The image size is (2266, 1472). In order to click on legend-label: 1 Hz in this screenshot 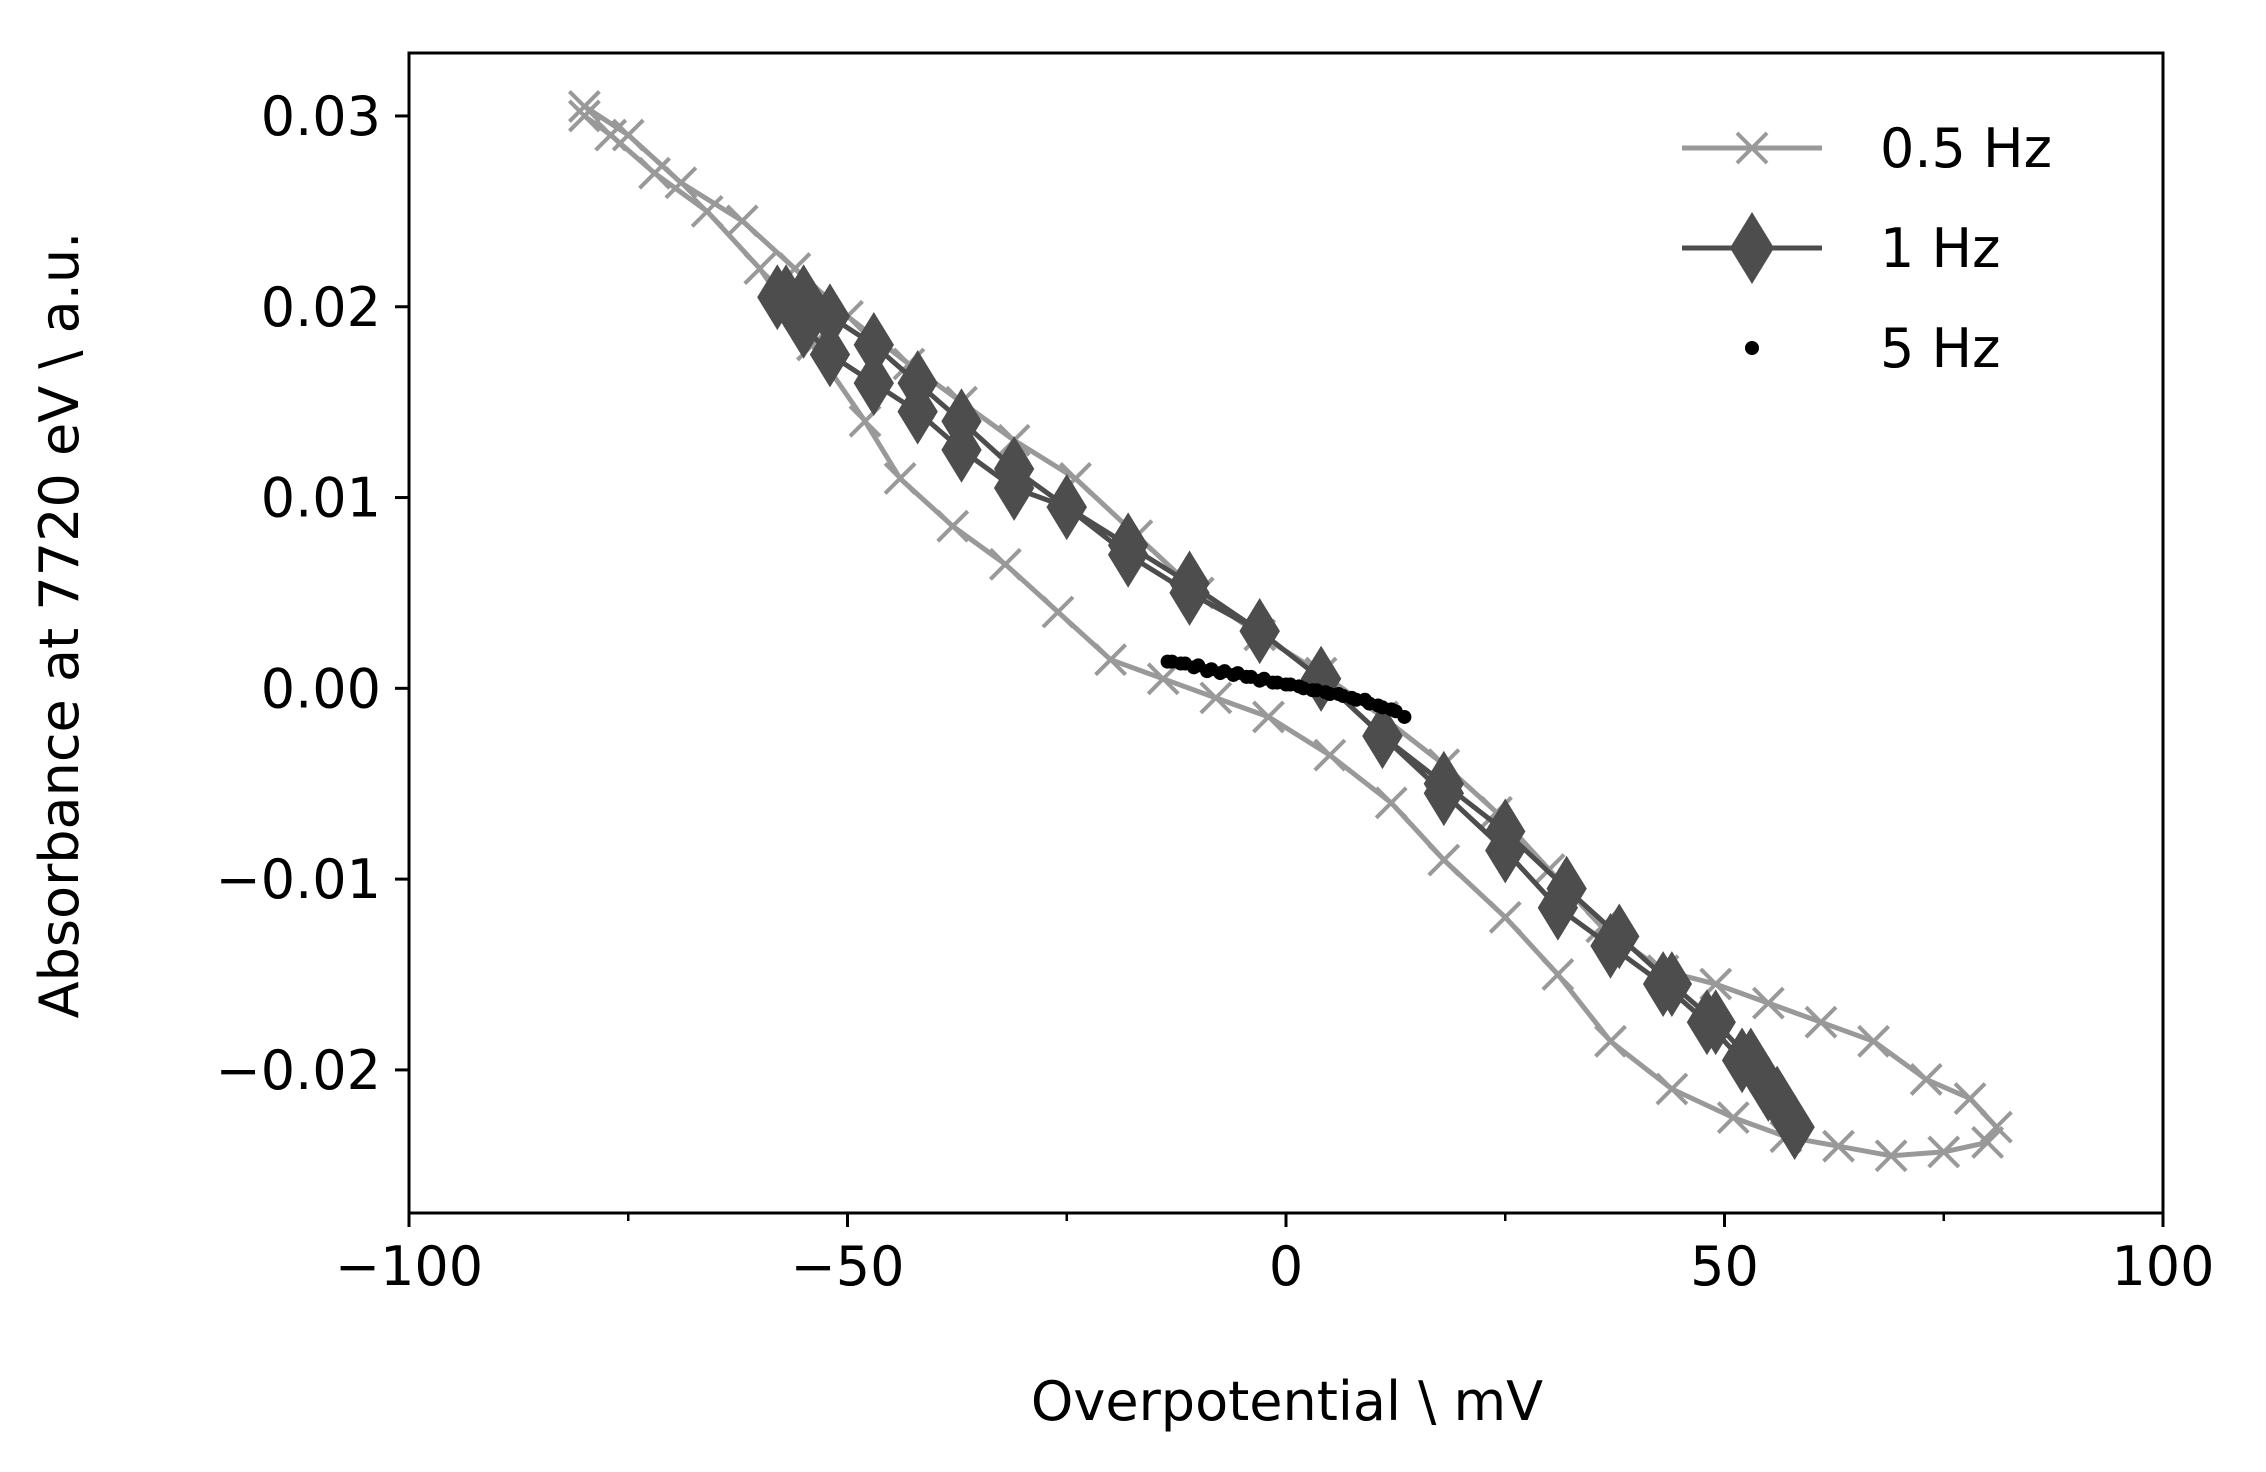, I will do `click(1940, 248)`.